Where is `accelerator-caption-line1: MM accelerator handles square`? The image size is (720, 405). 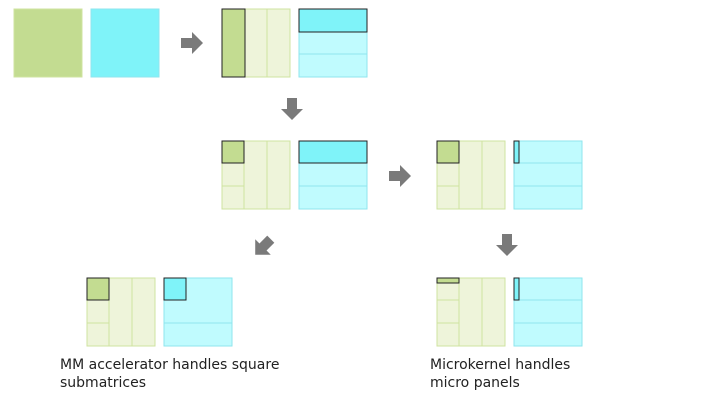
accelerator-caption-line1: MM accelerator handles square is located at coordinates (169, 365).